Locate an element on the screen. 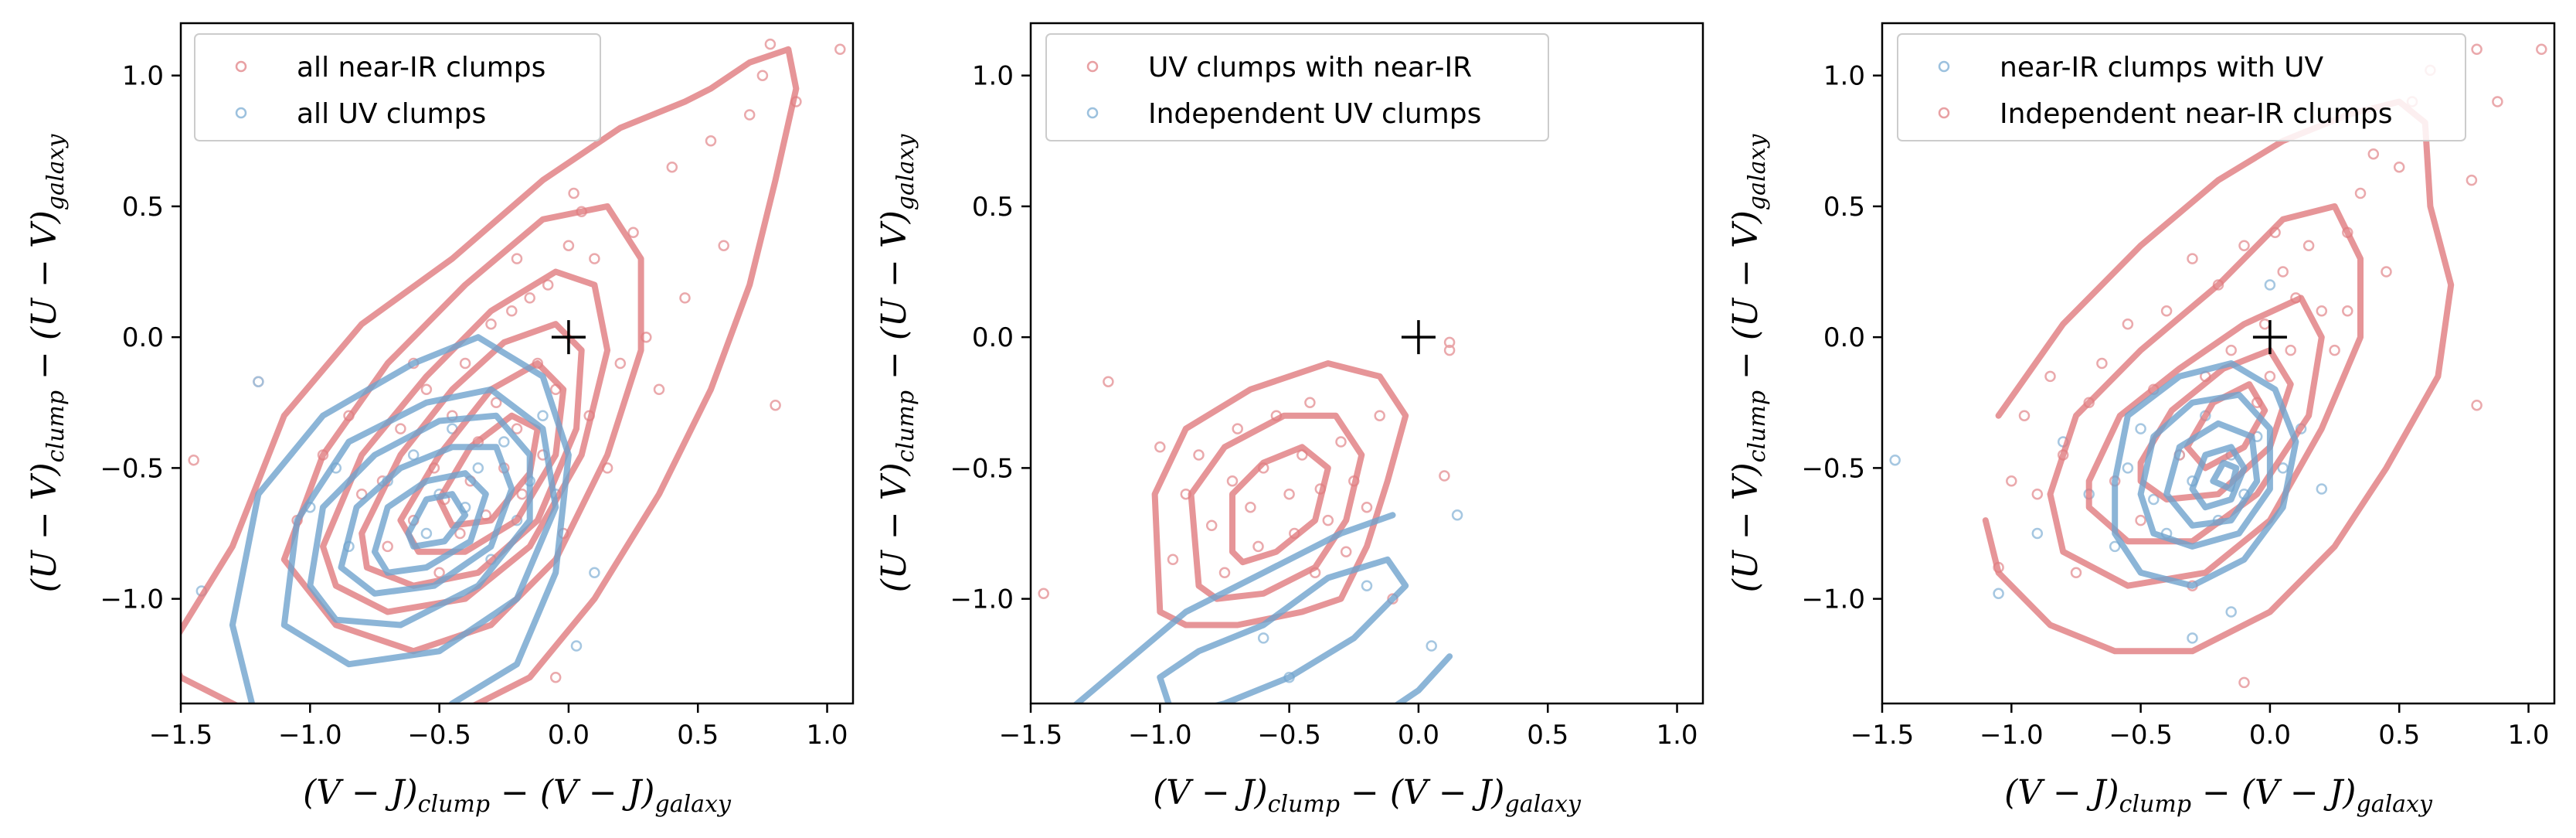 Image resolution: width=2576 pixels, height=838 pixels. y-tick-label: 1.0 is located at coordinates (993, 76).